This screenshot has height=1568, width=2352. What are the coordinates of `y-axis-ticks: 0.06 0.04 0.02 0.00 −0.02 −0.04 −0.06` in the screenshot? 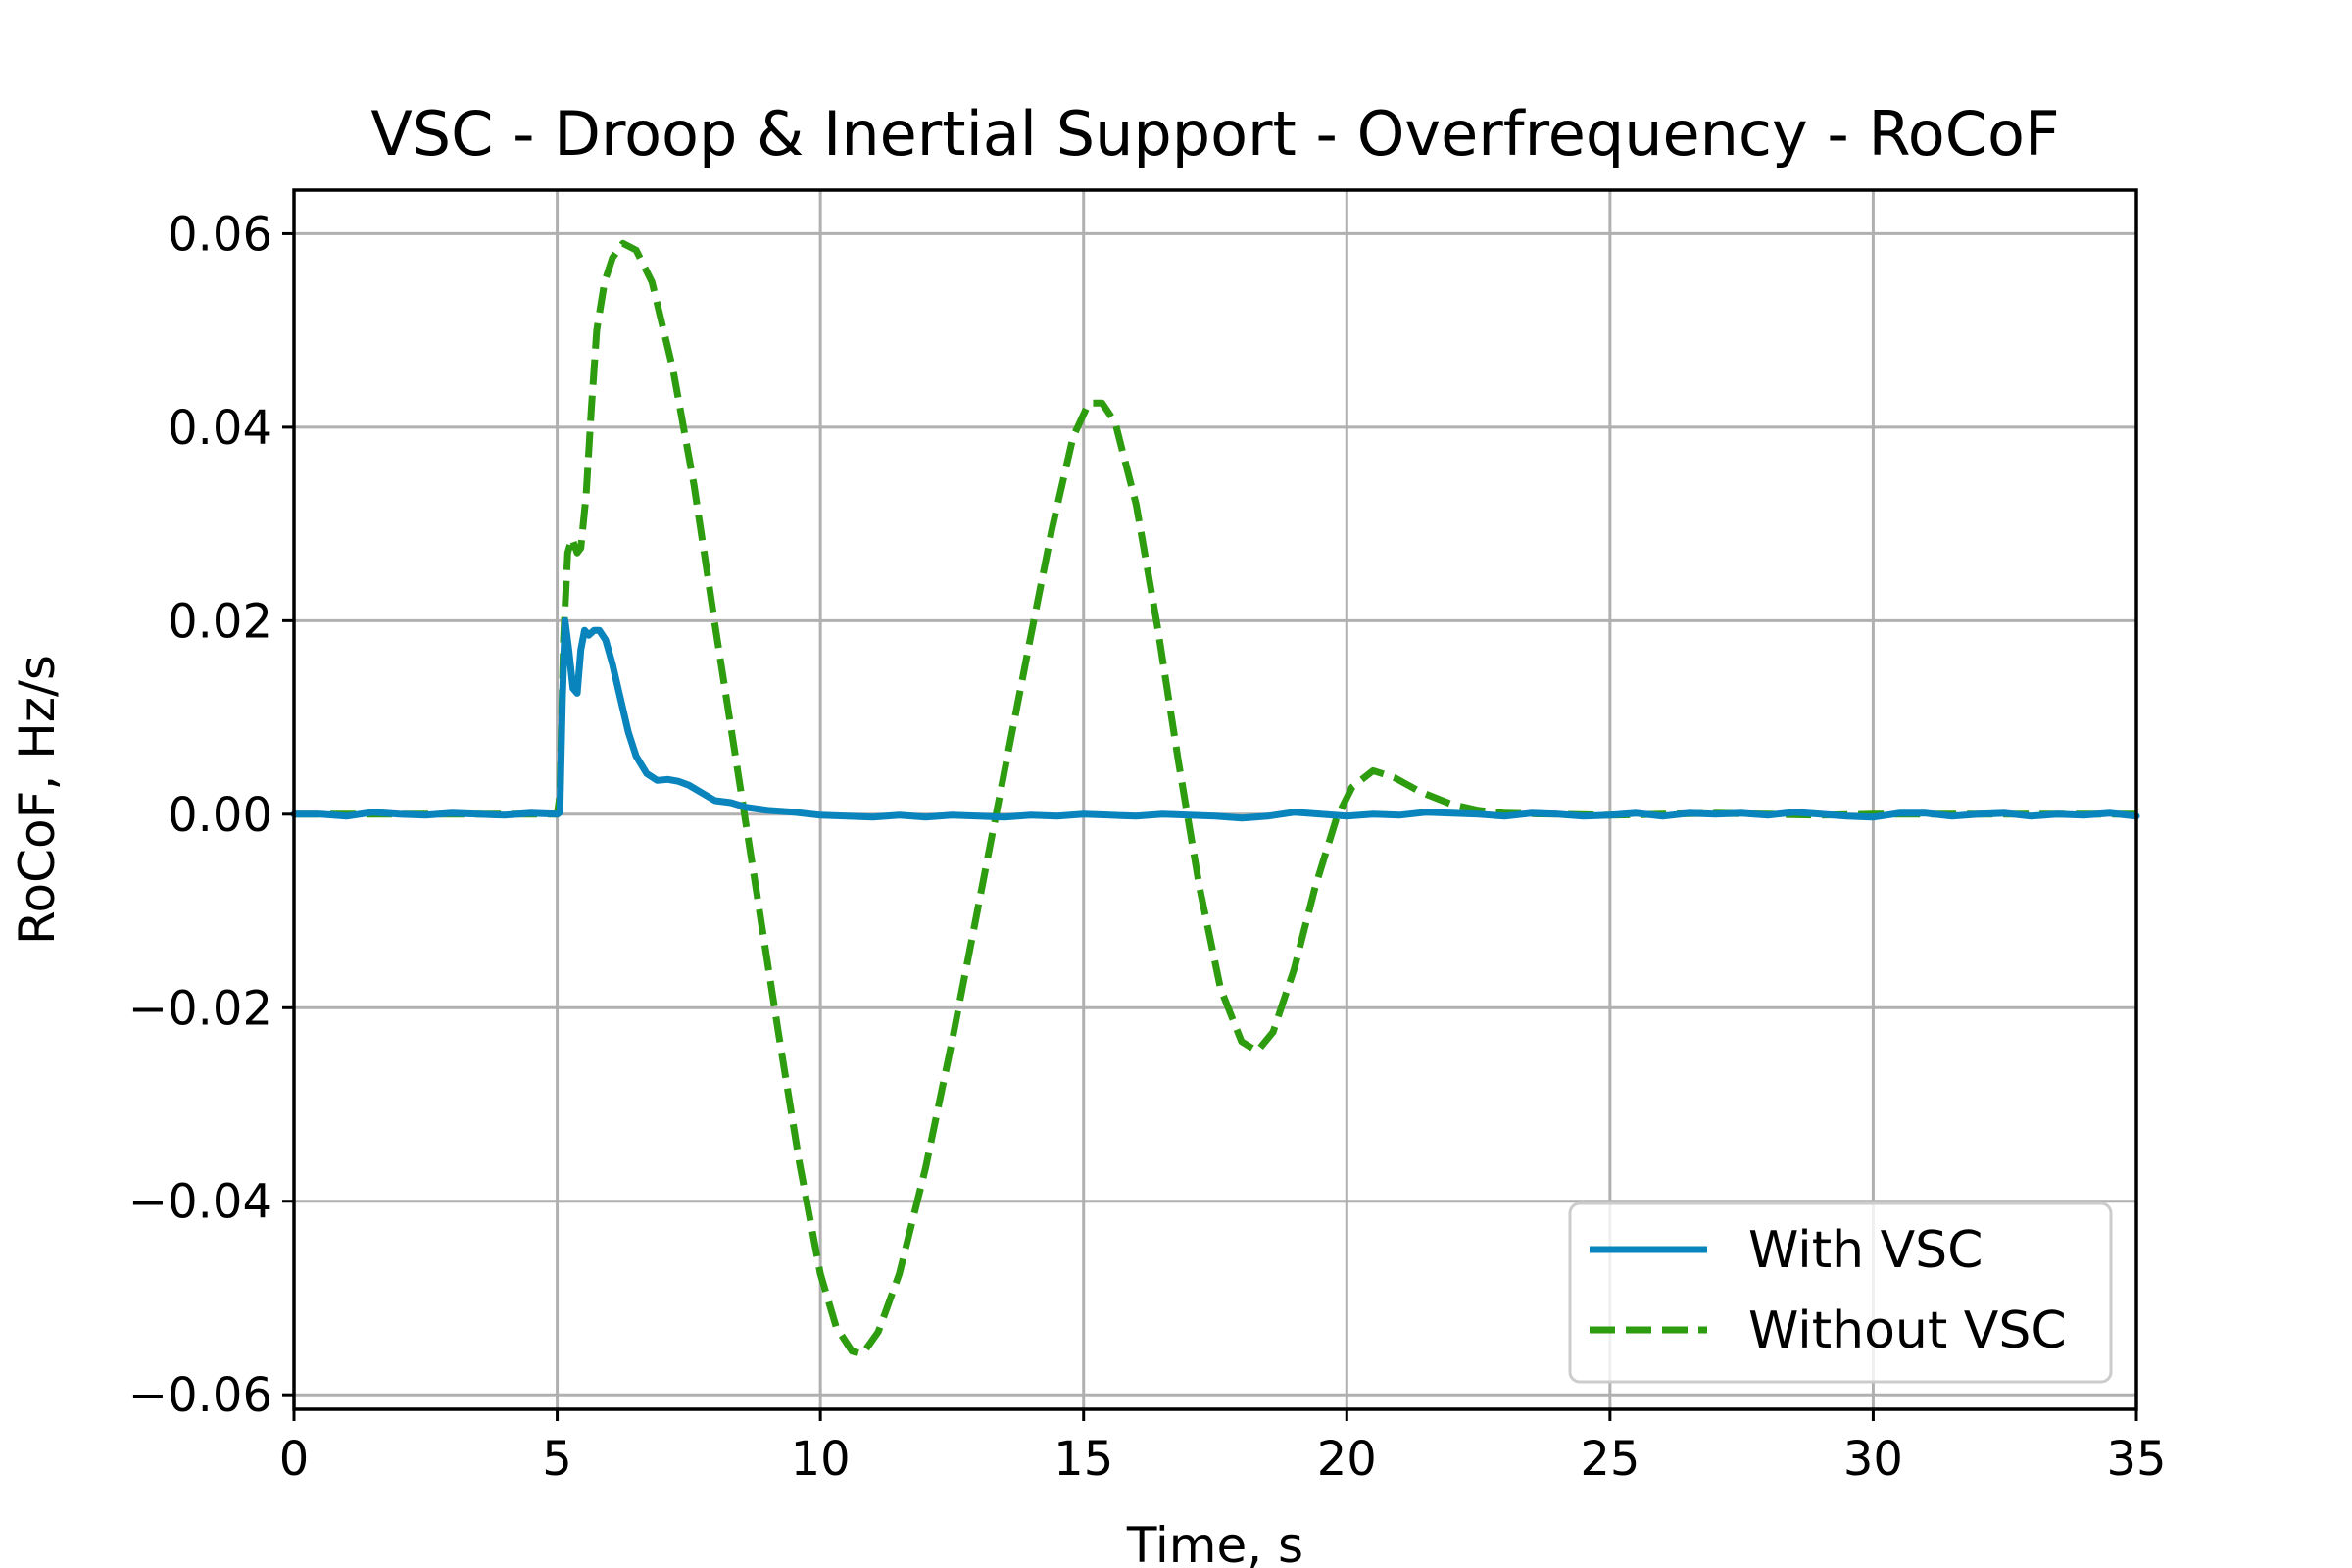 It's located at (211, 815).